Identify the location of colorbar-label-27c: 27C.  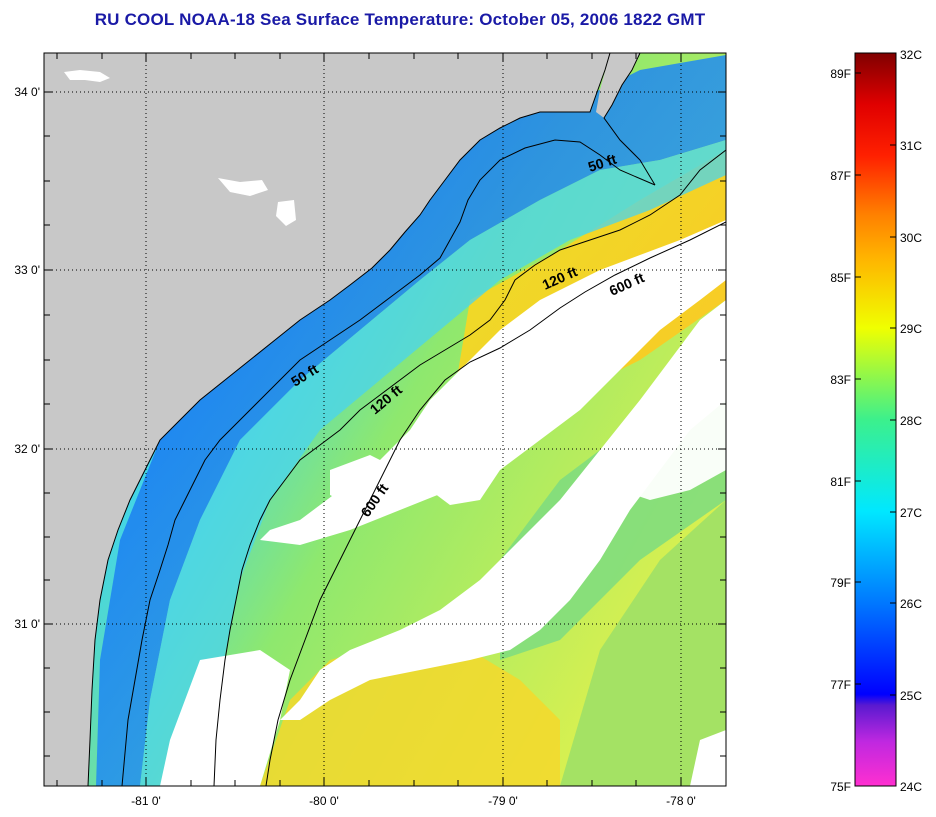
(911, 513).